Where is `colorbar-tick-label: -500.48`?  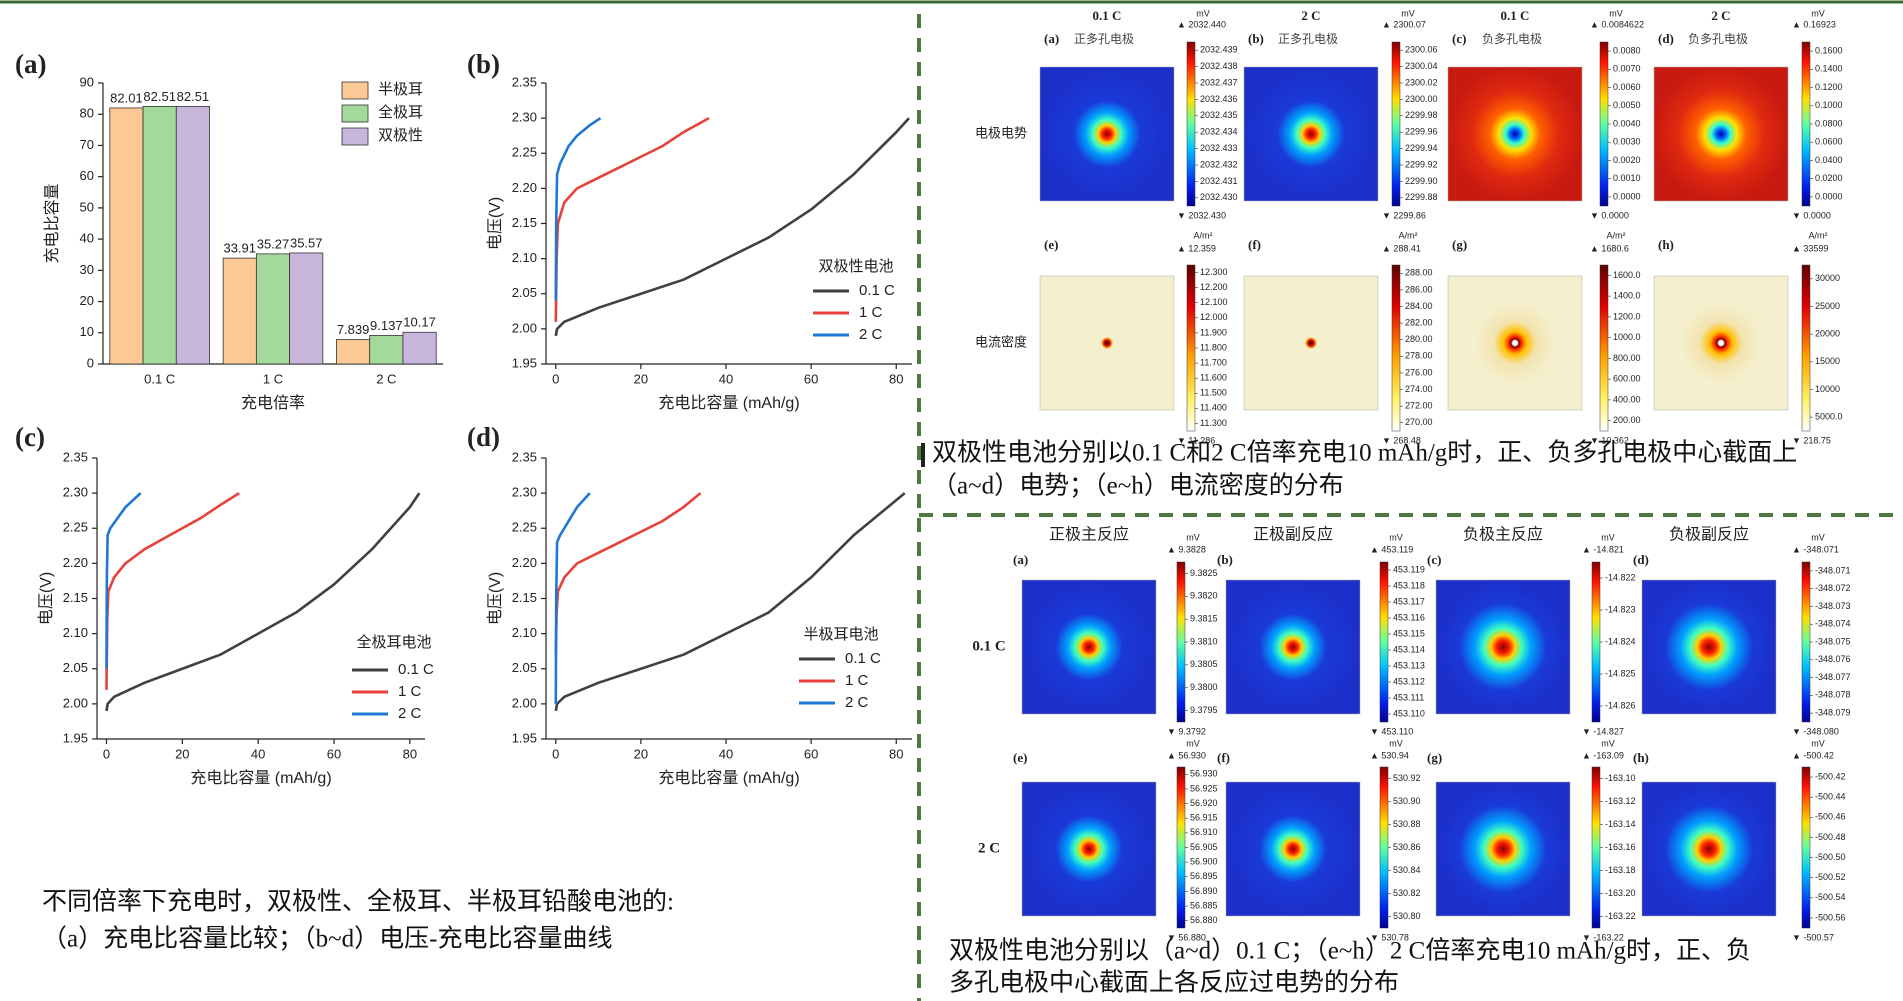
colorbar-tick-label: -500.48 is located at coordinates (1830, 837).